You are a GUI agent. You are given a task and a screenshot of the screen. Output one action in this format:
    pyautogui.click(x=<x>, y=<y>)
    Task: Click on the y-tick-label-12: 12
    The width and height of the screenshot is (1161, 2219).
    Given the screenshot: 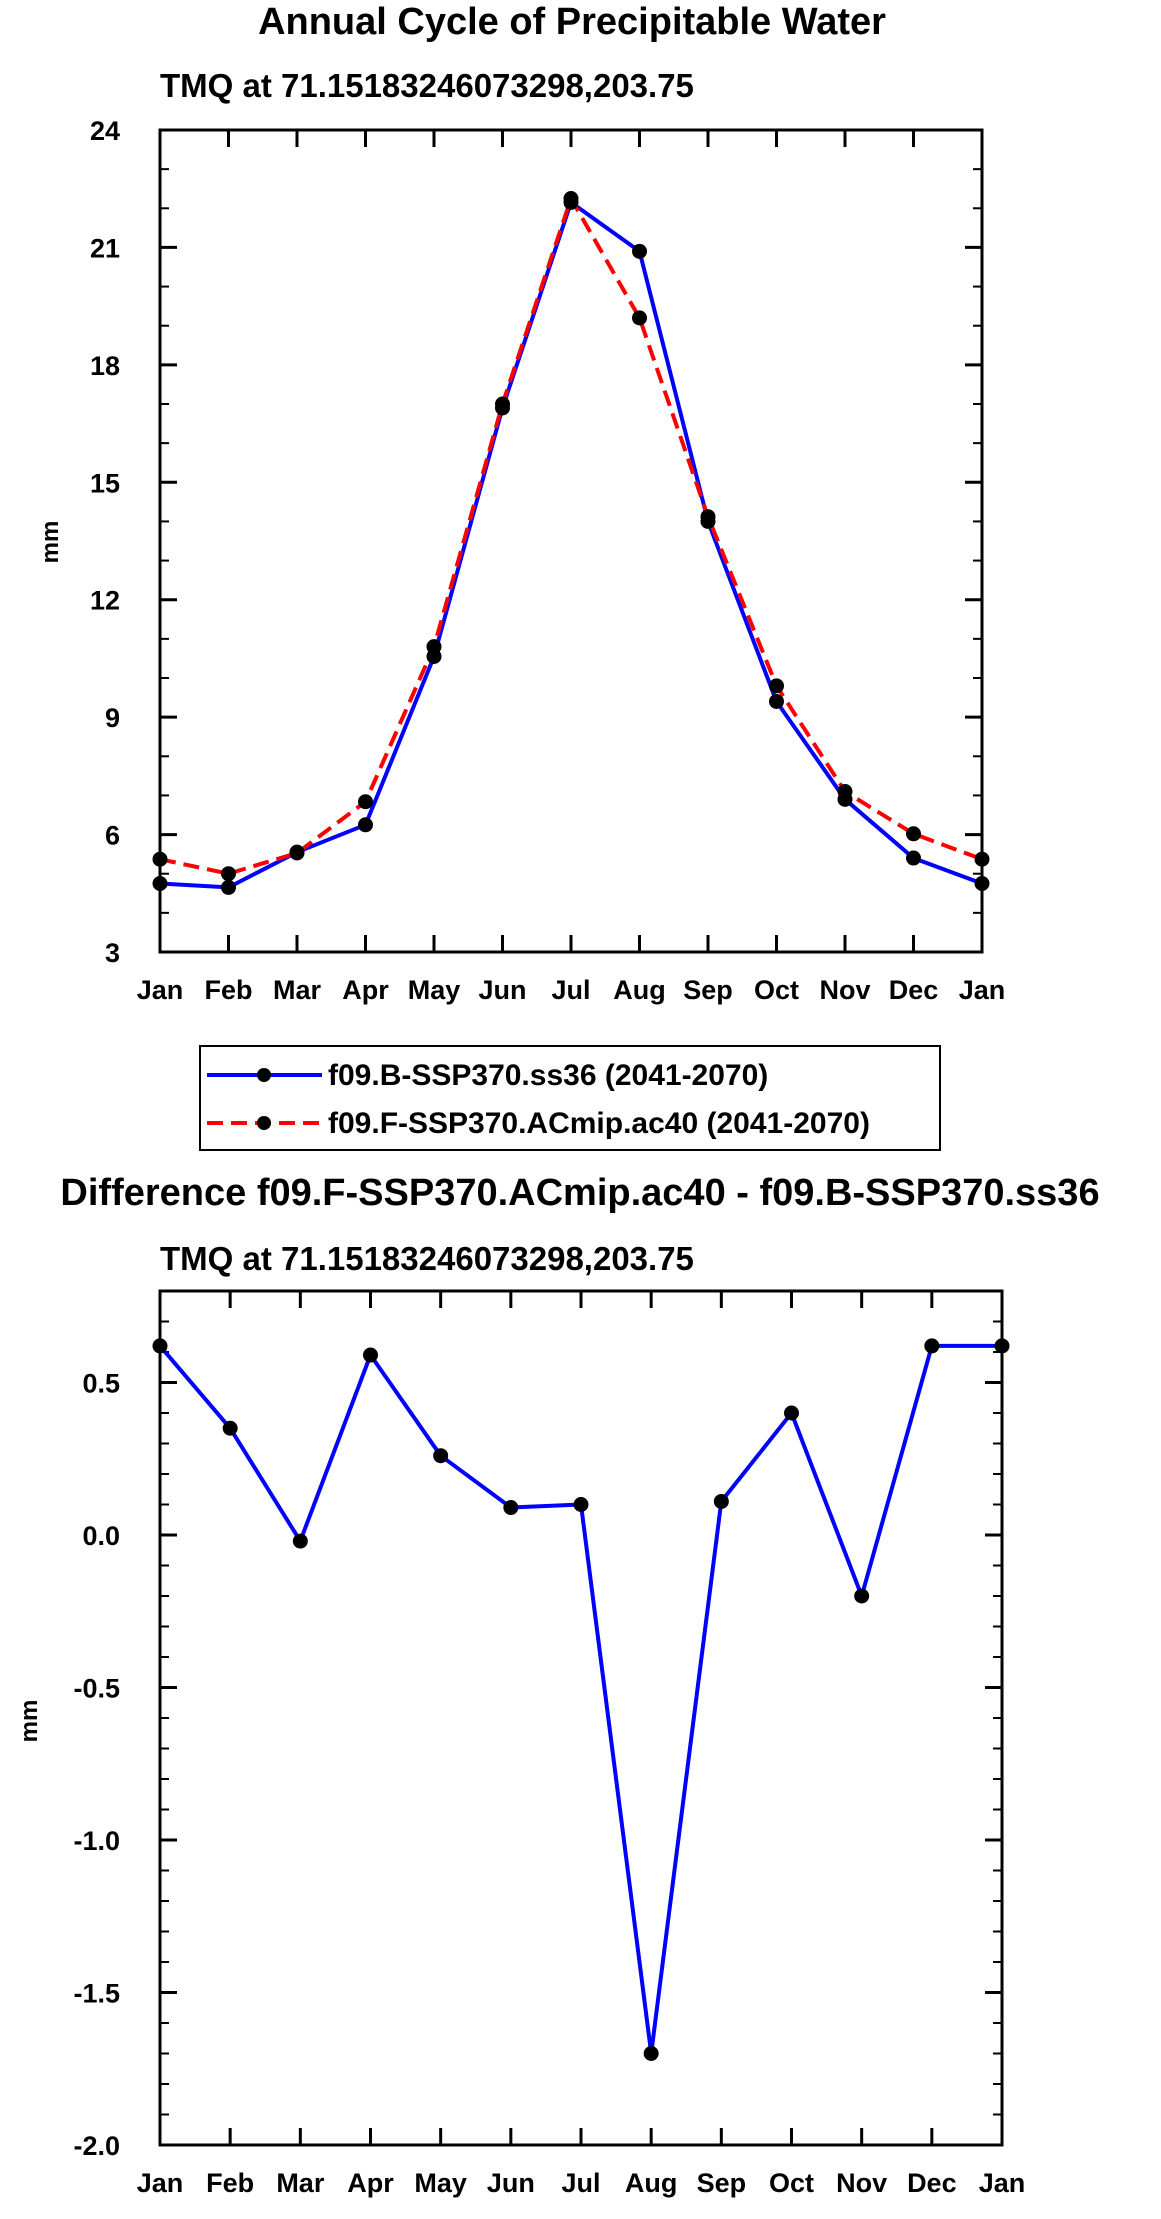 What is the action you would take?
    pyautogui.click(x=105, y=601)
    